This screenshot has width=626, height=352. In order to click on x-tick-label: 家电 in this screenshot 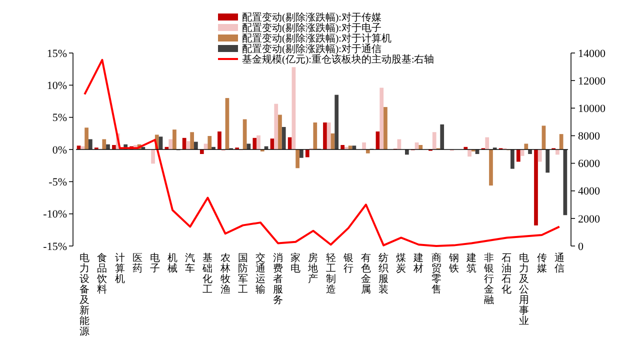, I will do `click(295, 263)`.